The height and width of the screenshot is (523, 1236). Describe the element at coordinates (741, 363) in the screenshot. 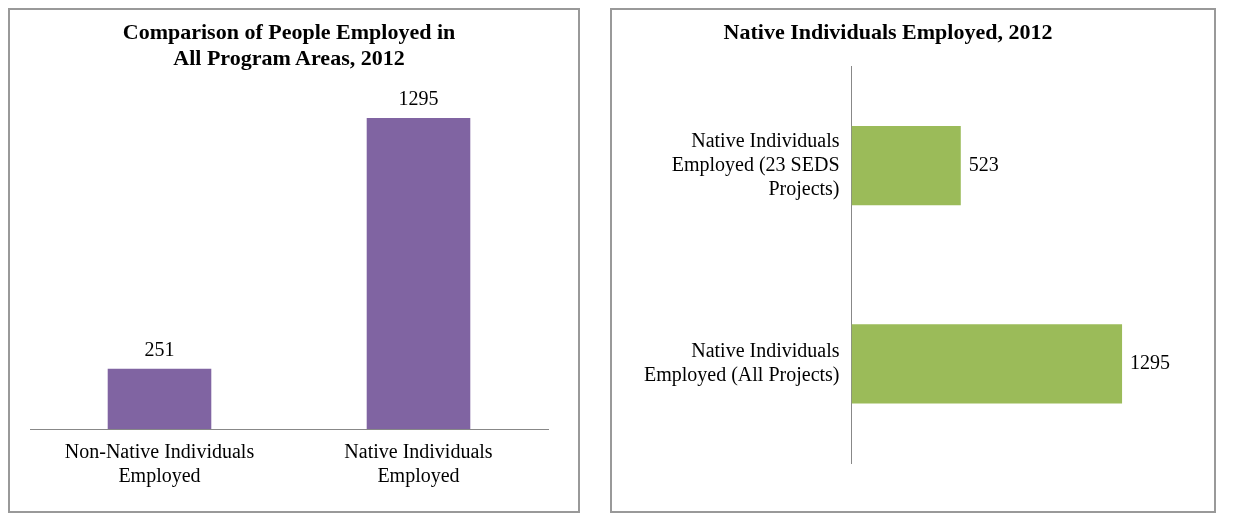

I see `y-tick-label: Native Individuals Employed (All Projects)` at that location.